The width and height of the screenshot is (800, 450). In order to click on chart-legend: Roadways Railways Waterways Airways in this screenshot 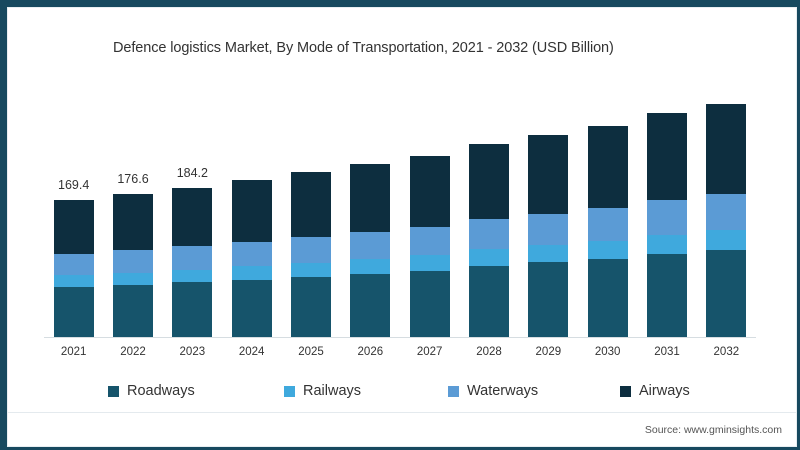, I will do `click(408, 394)`.